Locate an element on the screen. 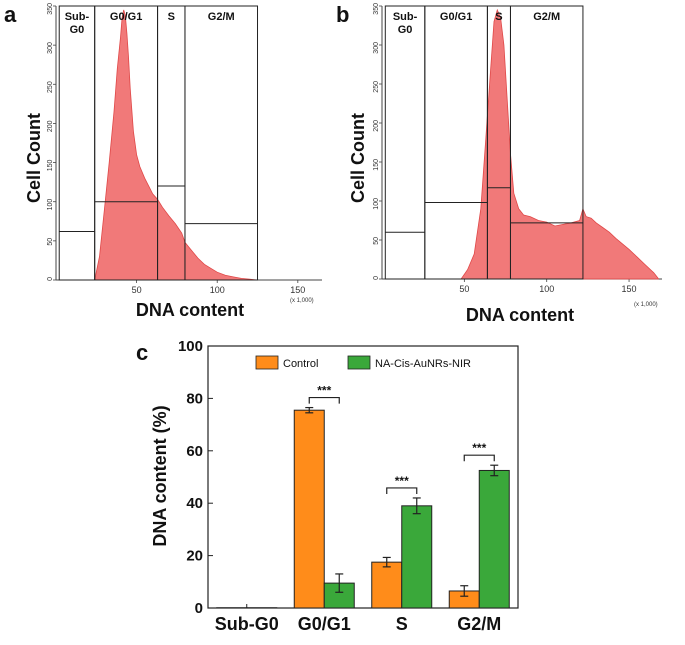 The width and height of the screenshot is (685, 645). category-label: Sub-G0 is located at coordinates (247, 624).